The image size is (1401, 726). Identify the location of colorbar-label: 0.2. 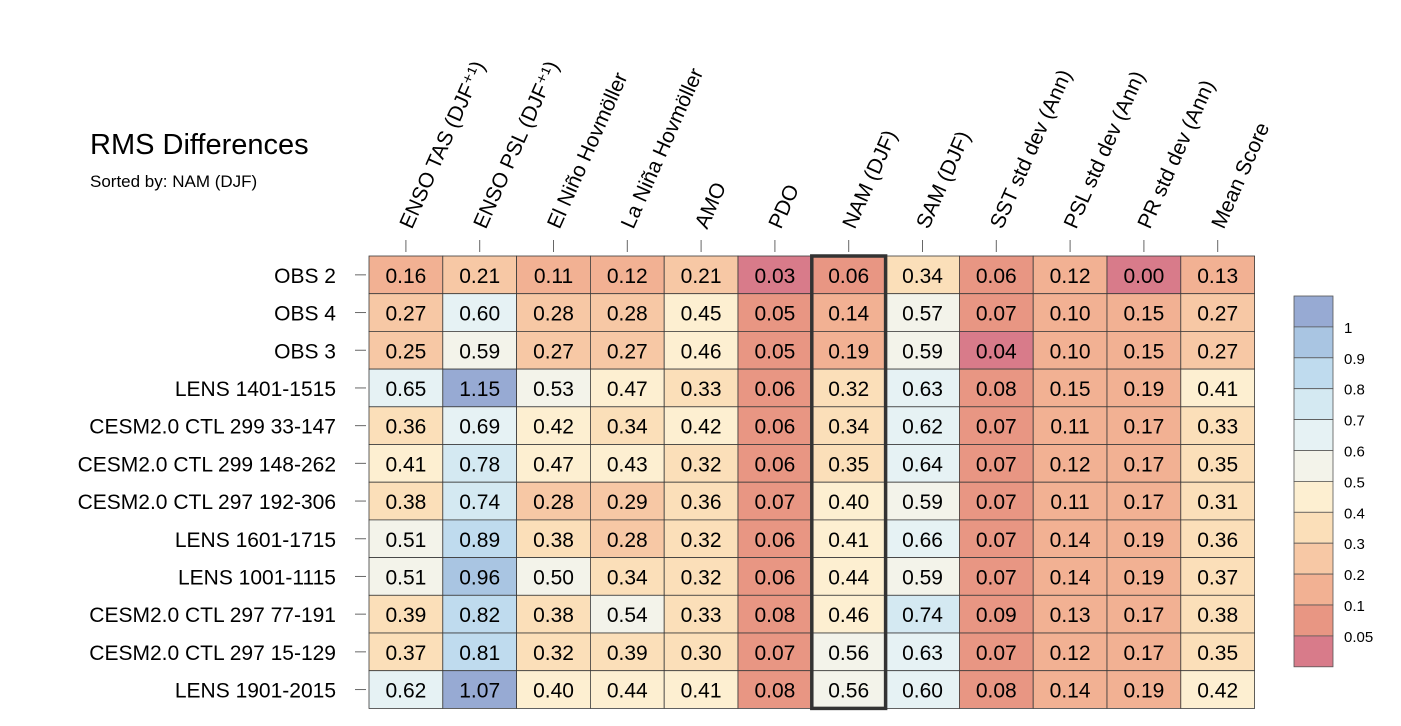
(1354, 575).